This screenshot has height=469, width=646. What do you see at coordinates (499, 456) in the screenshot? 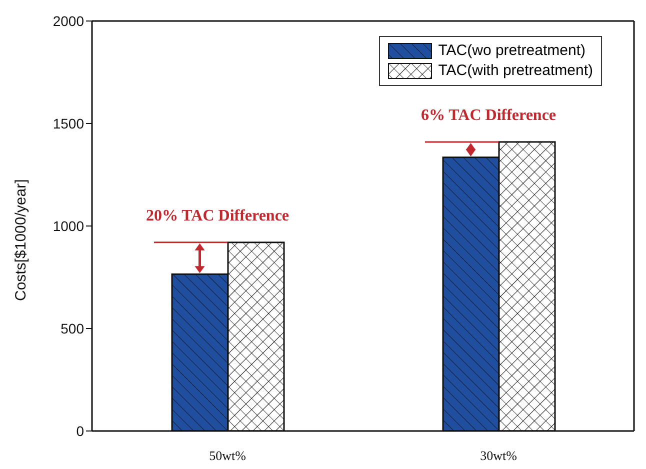
I see `x-tick-label: 30wt%` at bounding box center [499, 456].